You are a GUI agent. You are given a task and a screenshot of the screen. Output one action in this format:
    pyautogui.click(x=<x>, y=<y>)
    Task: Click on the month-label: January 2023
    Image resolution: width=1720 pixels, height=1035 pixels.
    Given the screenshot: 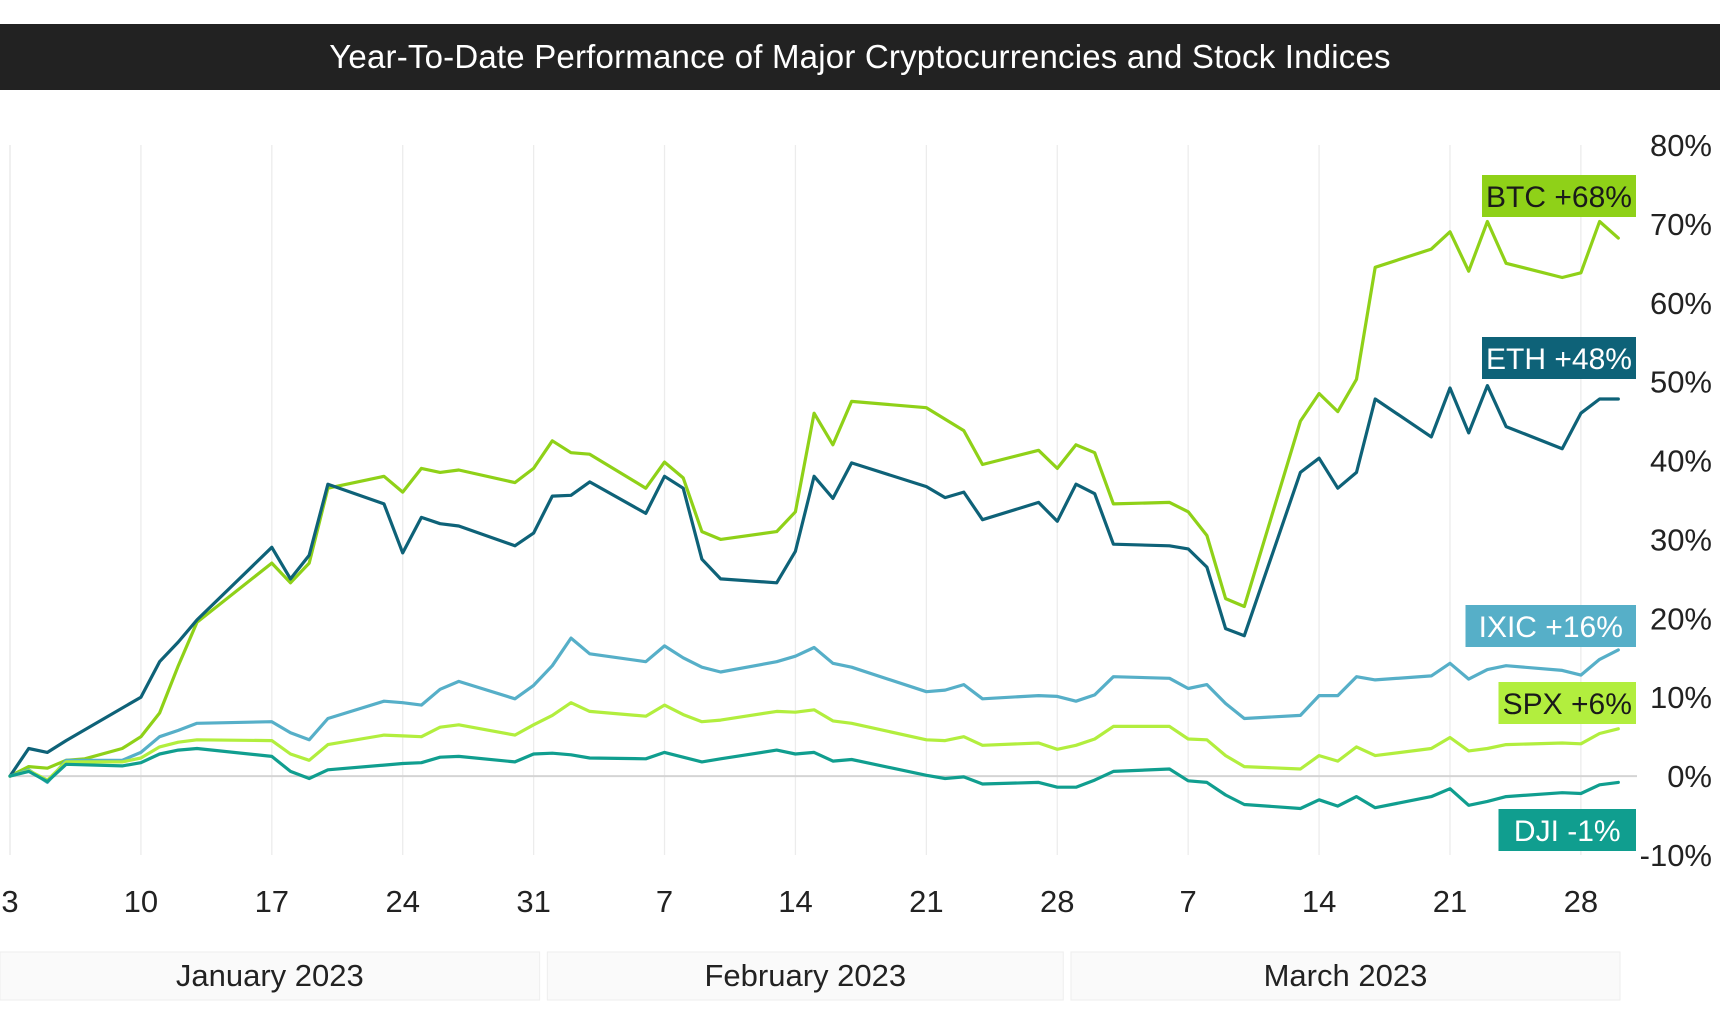 What is the action you would take?
    pyautogui.click(x=270, y=975)
    